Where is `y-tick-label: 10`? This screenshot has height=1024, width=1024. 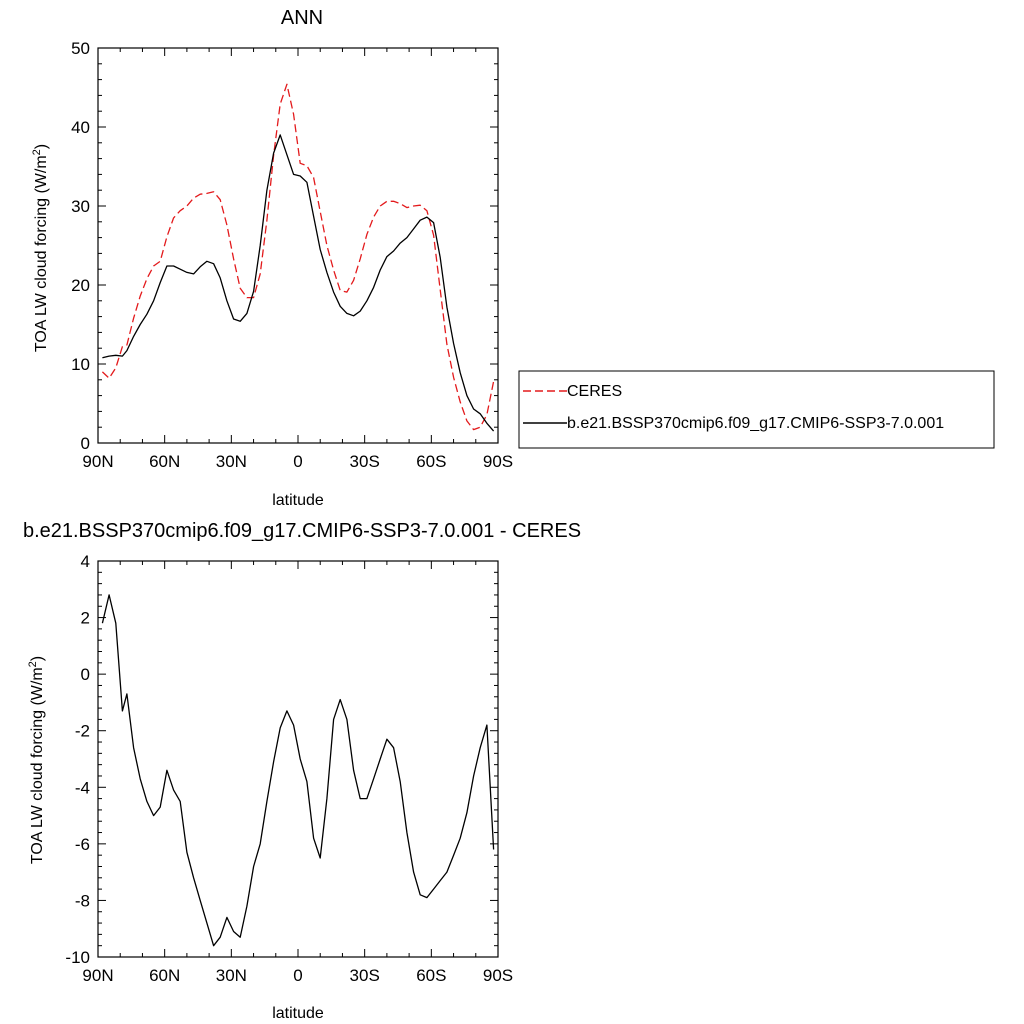 y-tick-label: 10 is located at coordinates (80, 364).